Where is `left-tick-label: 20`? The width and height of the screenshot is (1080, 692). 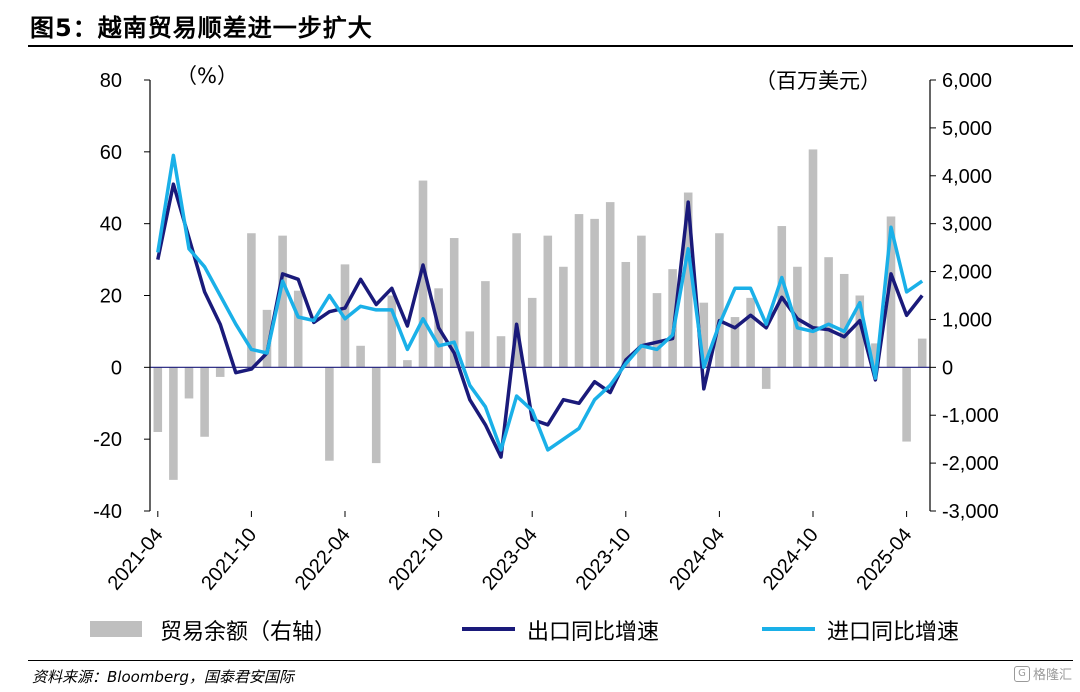
left-tick-label: 20 is located at coordinates (111, 297).